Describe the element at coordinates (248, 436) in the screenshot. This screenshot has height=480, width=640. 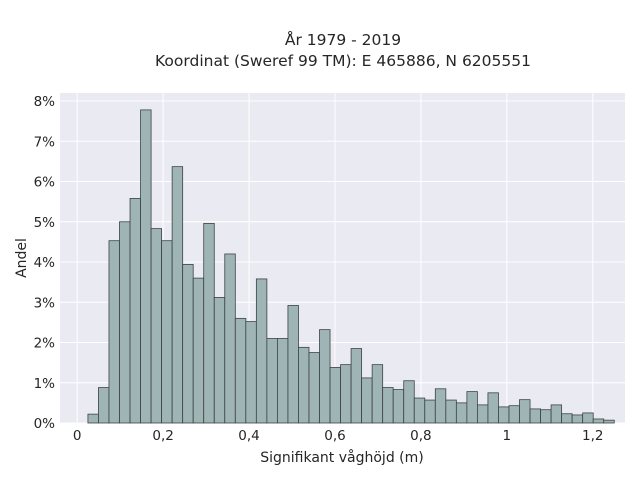
I see `x-tick-label: 0,4` at that location.